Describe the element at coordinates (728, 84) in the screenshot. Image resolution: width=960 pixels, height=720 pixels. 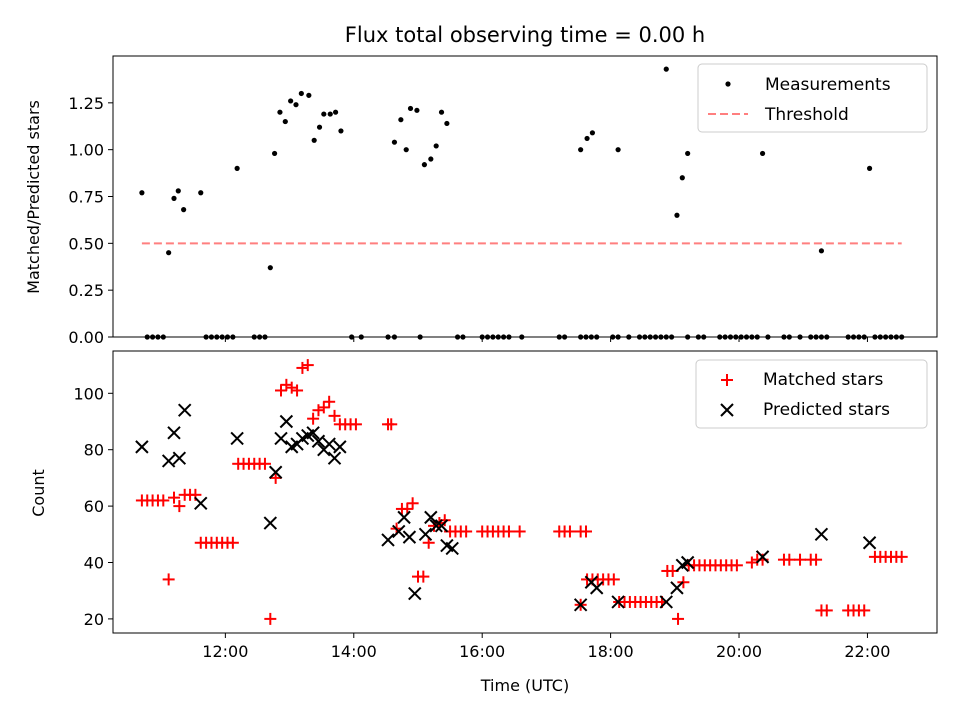
I see `legend-measurements-marker` at that location.